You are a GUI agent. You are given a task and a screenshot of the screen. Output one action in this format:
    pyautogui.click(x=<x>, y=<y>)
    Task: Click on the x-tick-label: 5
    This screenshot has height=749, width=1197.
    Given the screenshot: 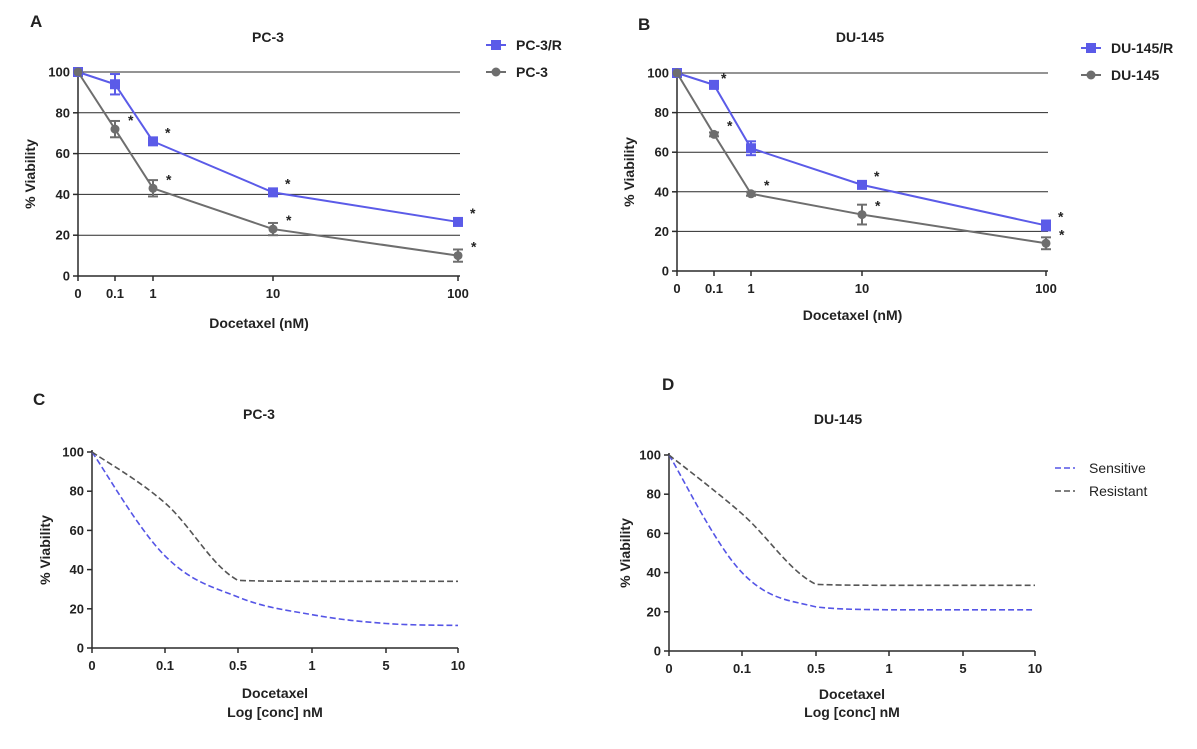 What is the action you would take?
    pyautogui.click(x=385, y=665)
    